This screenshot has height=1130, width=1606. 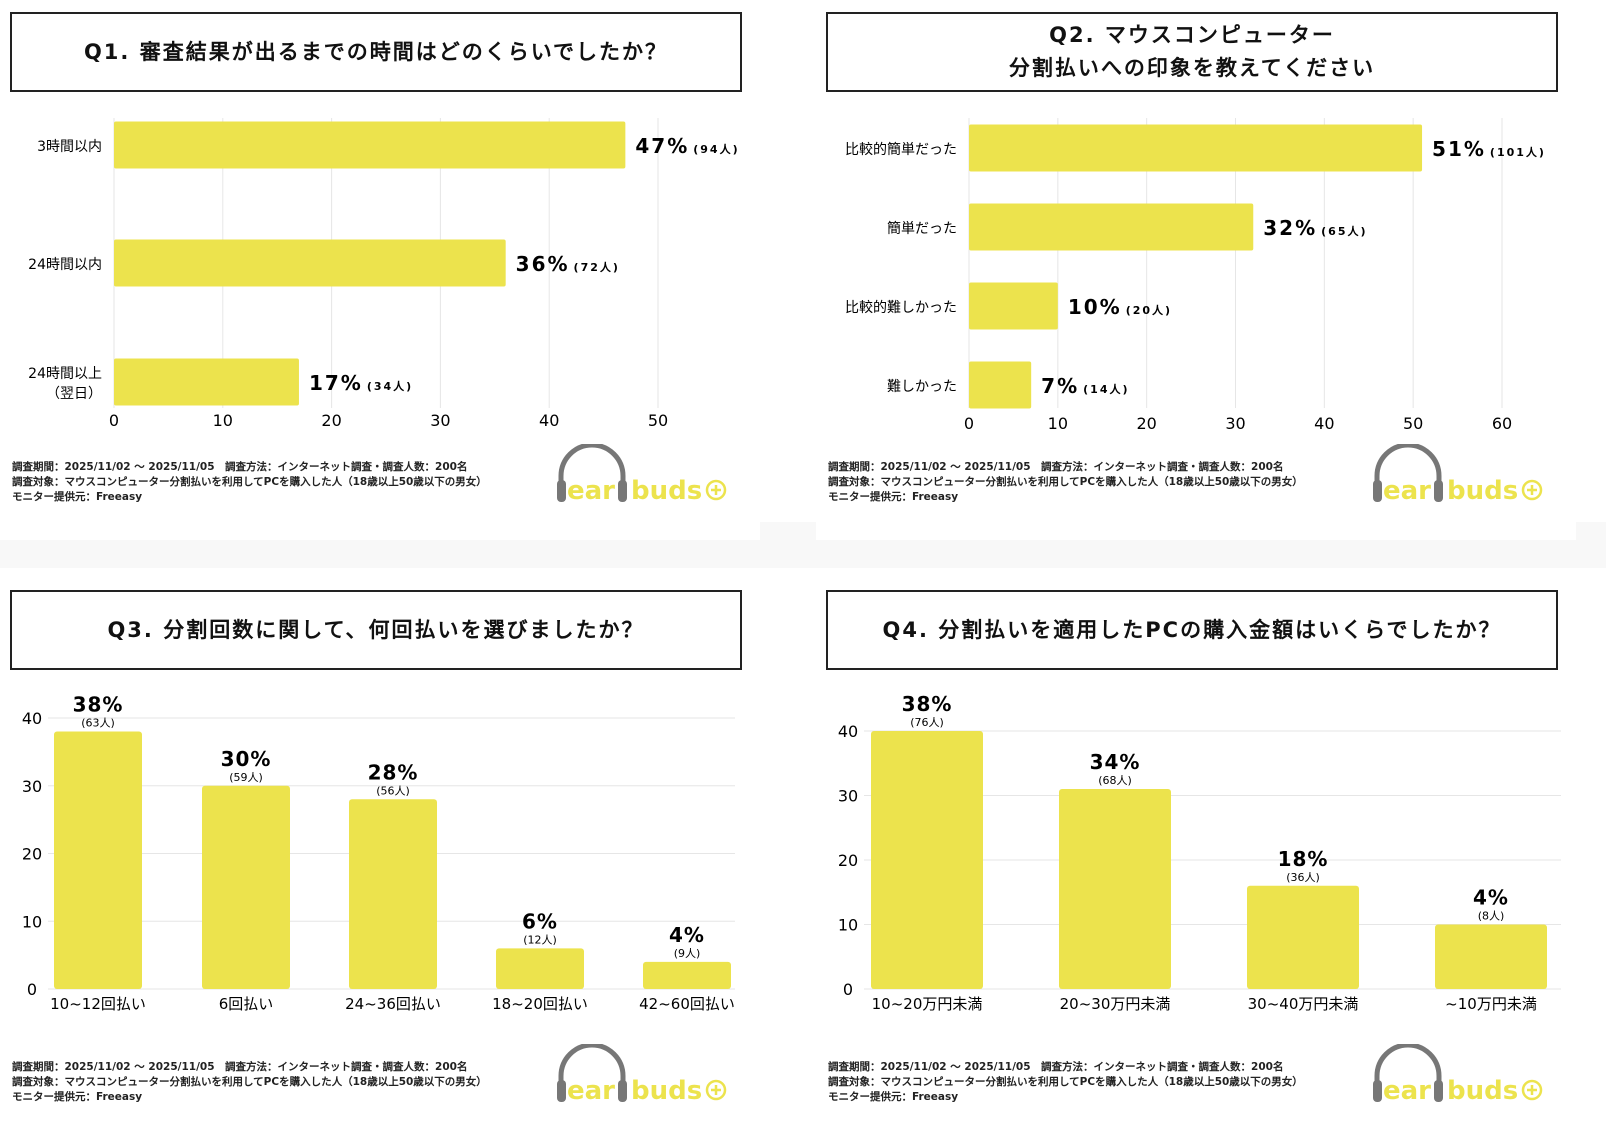 I want to click on category-label: 42~60回払い, so click(x=687, y=1004).